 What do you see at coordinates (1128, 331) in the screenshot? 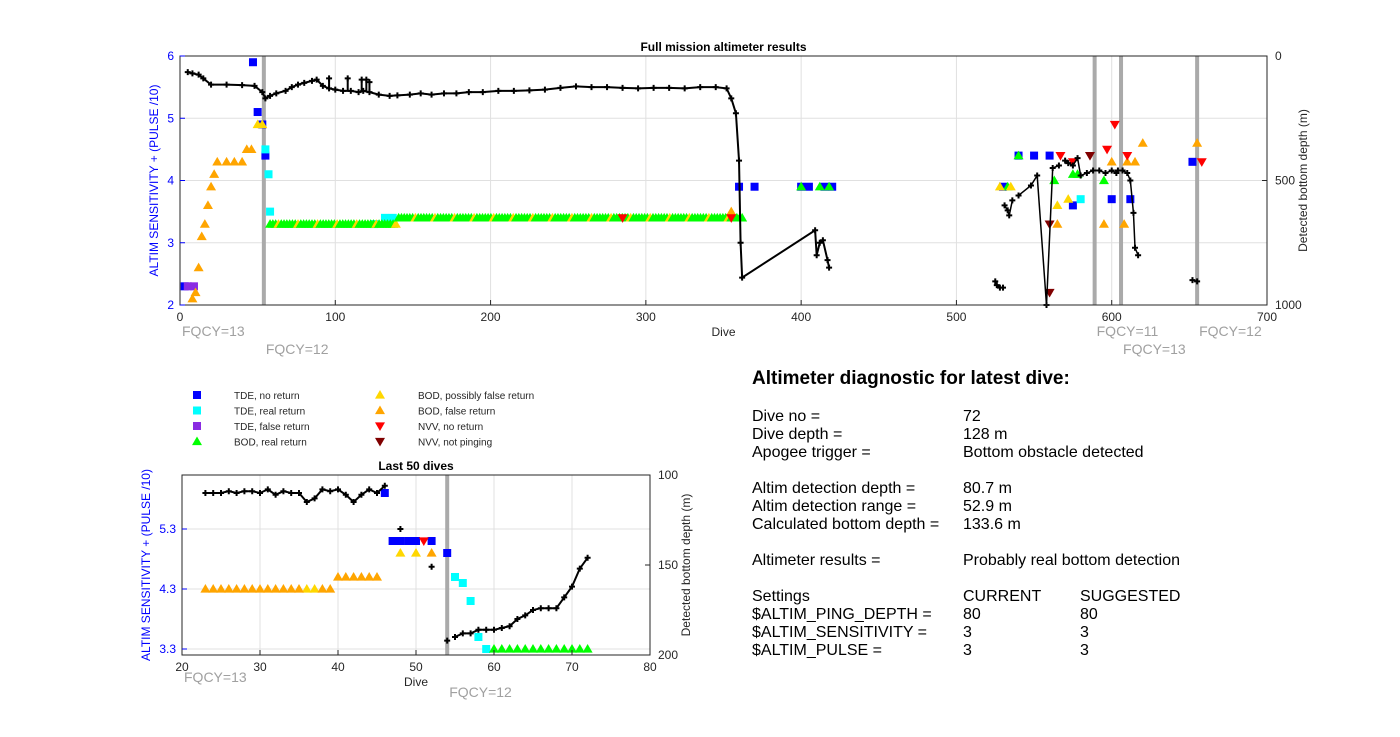
I see `fqcy-label: FQCY=11` at bounding box center [1128, 331].